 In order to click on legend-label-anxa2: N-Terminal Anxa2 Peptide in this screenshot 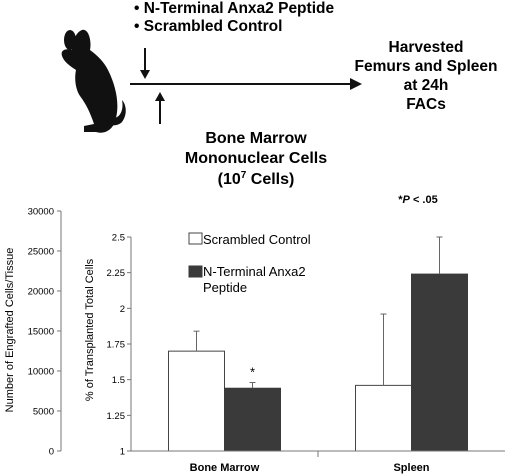, I will do `click(254, 279)`.